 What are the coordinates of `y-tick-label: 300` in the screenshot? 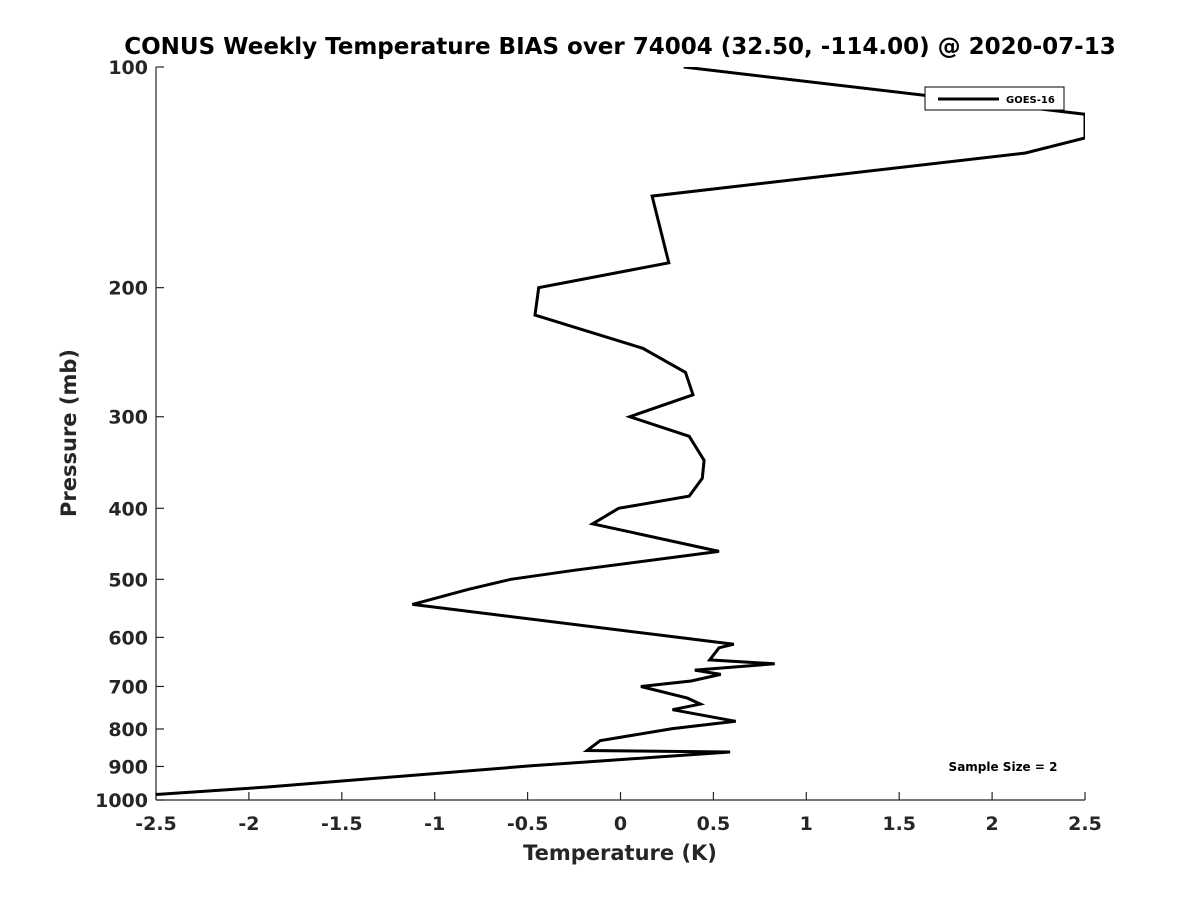 It's located at (128, 418).